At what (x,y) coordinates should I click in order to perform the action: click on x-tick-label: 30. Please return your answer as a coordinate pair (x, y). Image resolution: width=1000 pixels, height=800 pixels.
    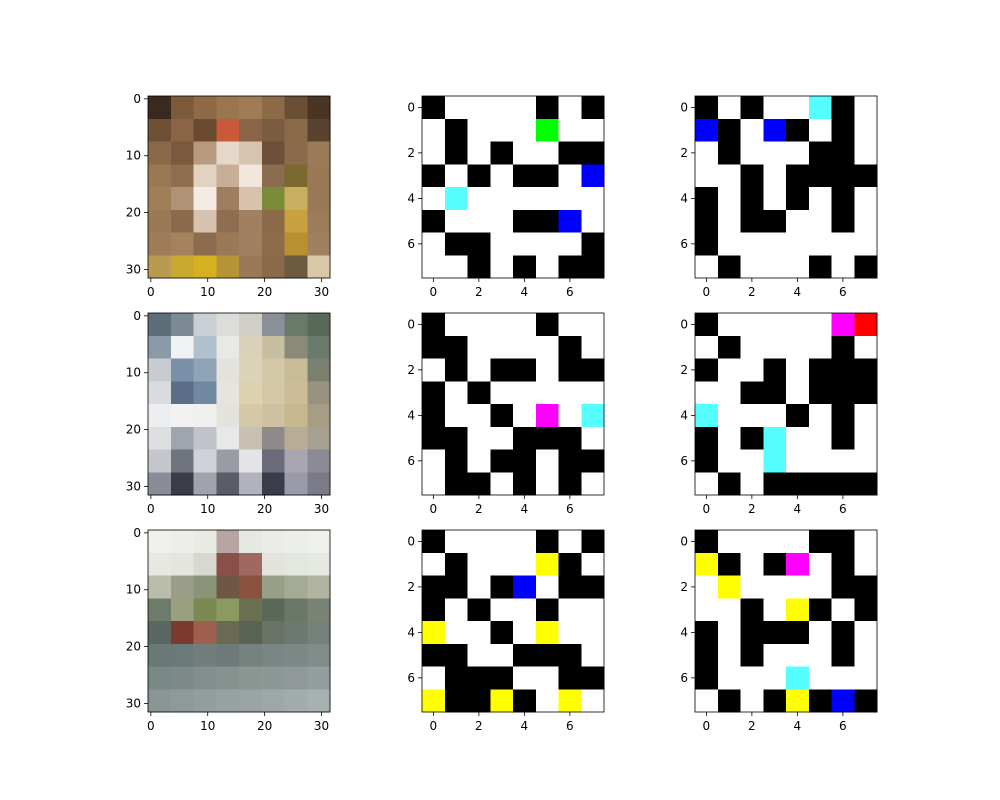
    Looking at the image, I should click on (321, 509).